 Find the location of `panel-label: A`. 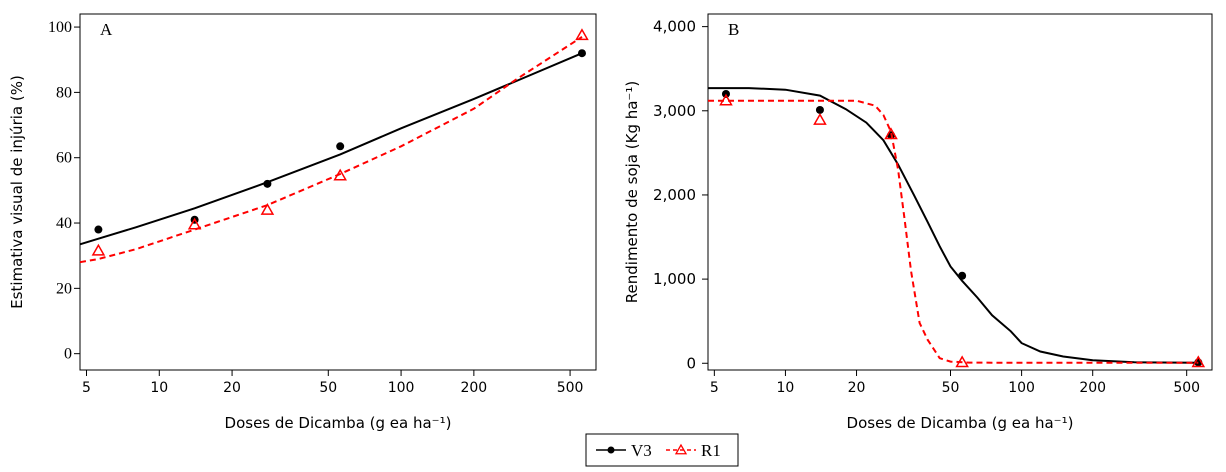

panel-label: A is located at coordinates (106, 29).